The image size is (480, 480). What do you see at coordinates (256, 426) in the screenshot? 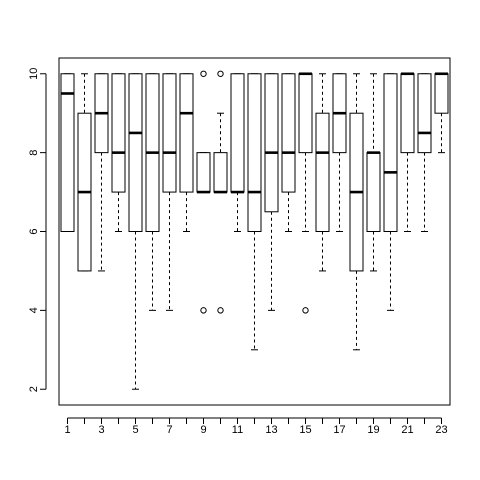
I see `x-axis: 1 3 5 7 9 11 13 15 17 19 21 23` at bounding box center [256, 426].